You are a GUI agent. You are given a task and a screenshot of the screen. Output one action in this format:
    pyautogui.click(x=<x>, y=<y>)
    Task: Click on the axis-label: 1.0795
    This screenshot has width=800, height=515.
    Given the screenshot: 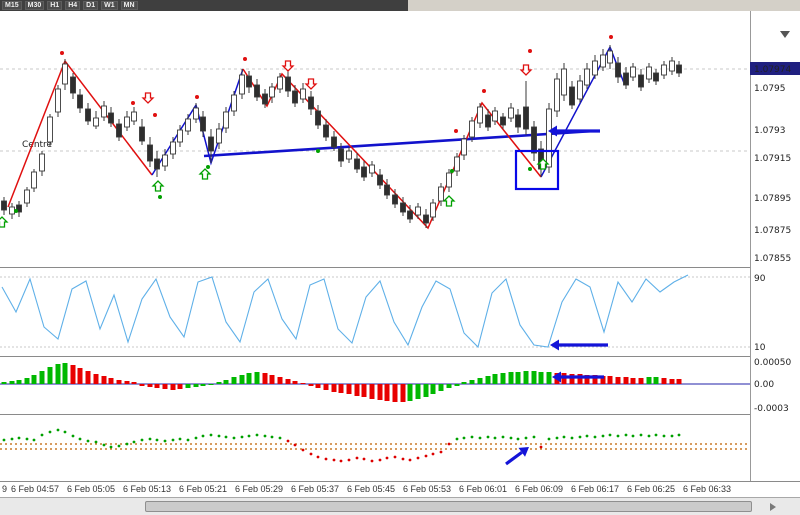 What is the action you would take?
    pyautogui.click(x=770, y=89)
    